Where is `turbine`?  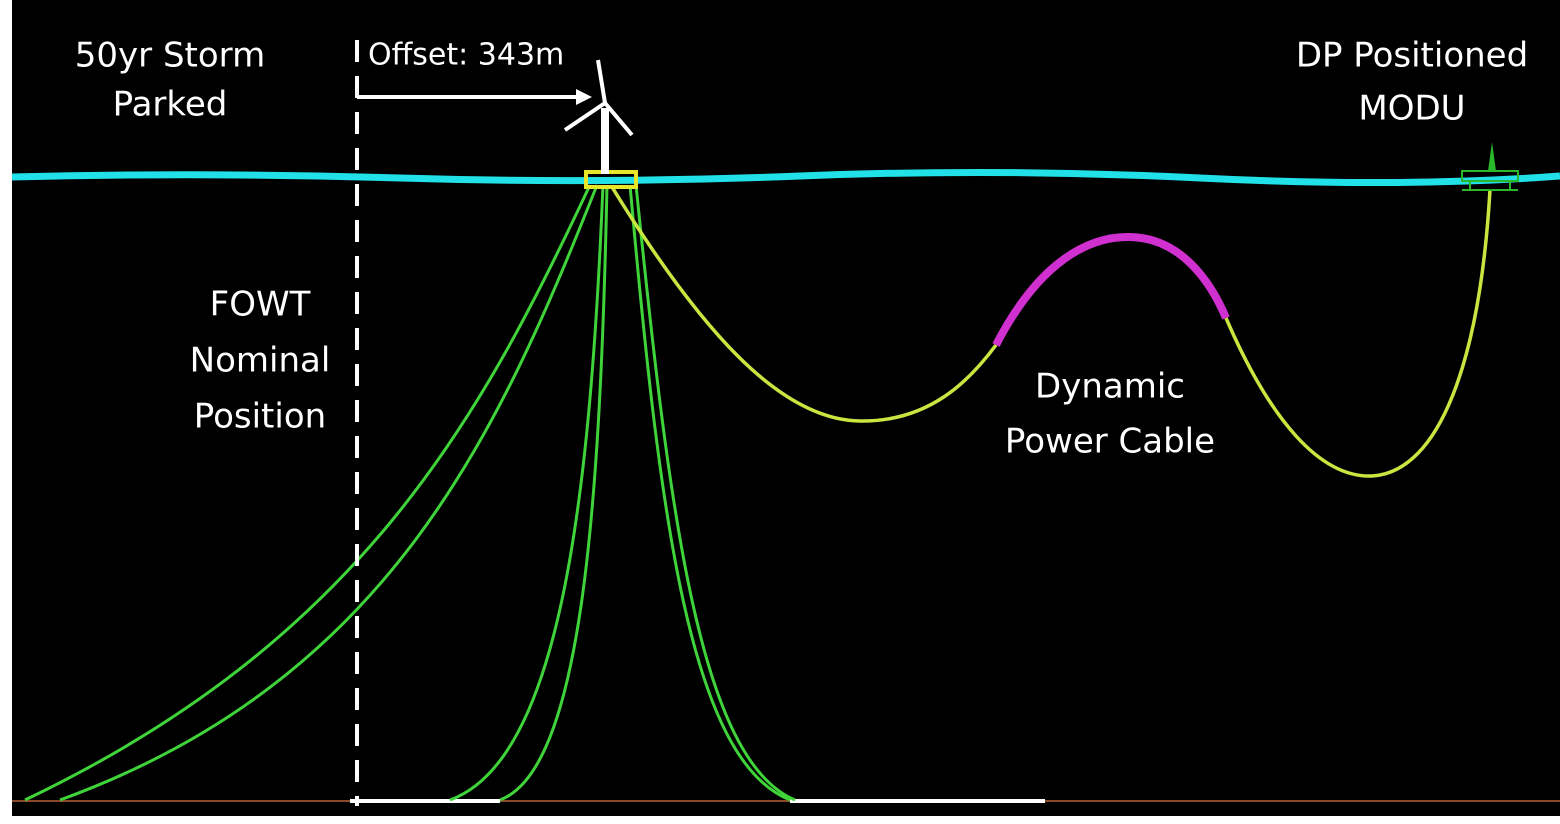
turbine is located at coordinates (600, 124).